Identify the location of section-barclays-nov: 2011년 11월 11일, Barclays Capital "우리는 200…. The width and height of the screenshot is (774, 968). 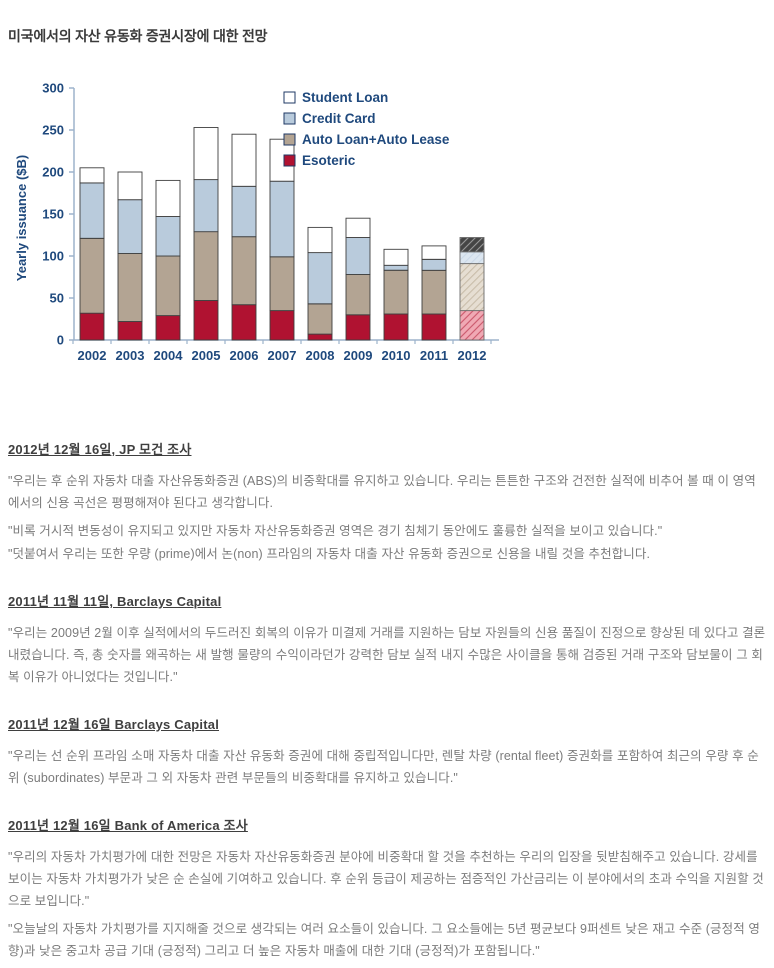
(387, 639).